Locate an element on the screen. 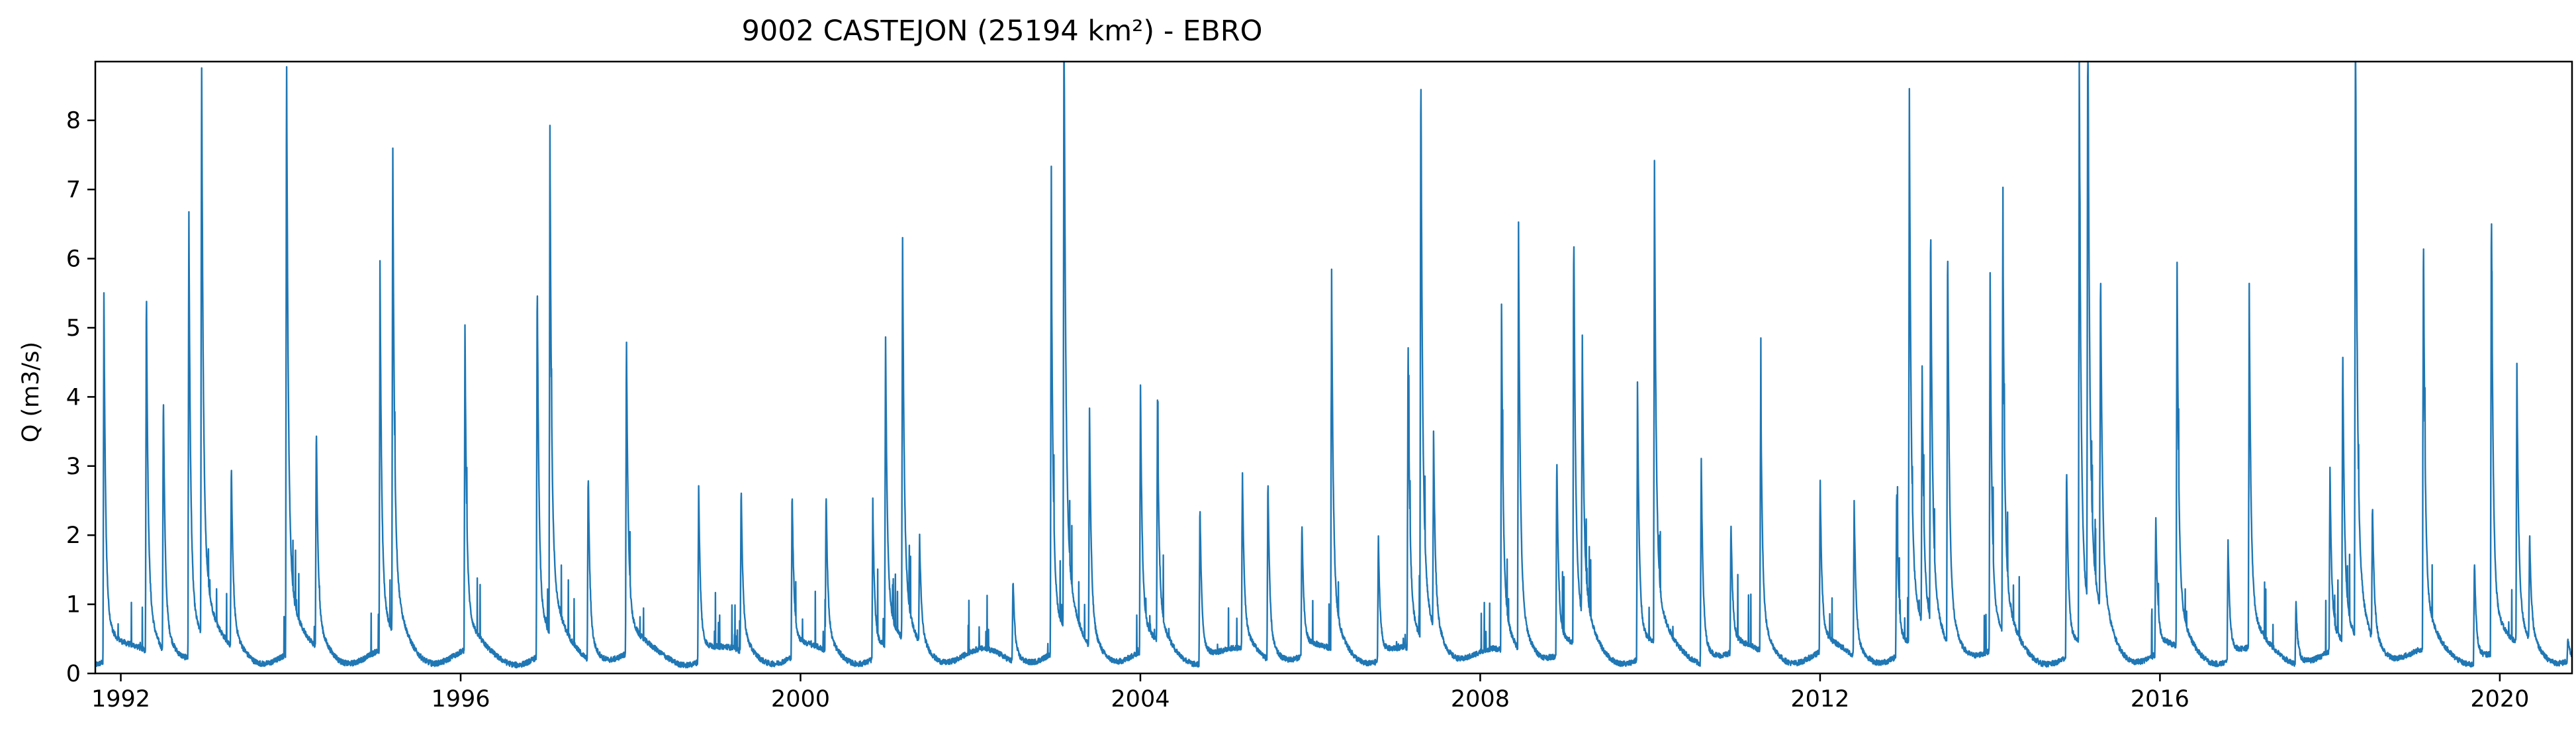 This screenshot has height=739, width=2576. x-tick-label: 2016 is located at coordinates (2160, 699).